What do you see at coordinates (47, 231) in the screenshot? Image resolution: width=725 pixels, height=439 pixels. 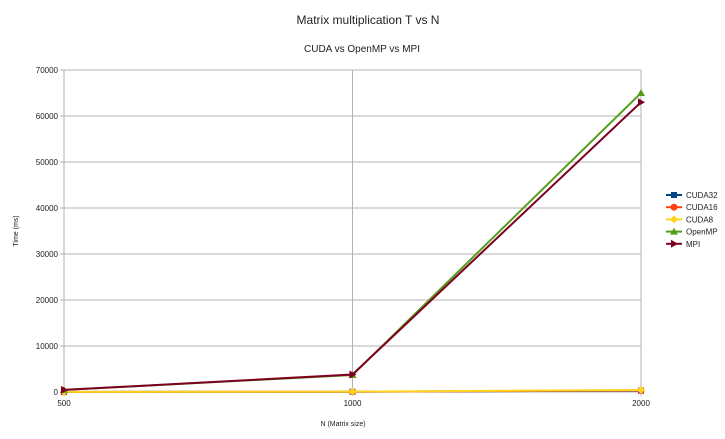 I see `y-tick-labels: 0 10000 20000 30000 40000 50000 60000 70000` at bounding box center [47, 231].